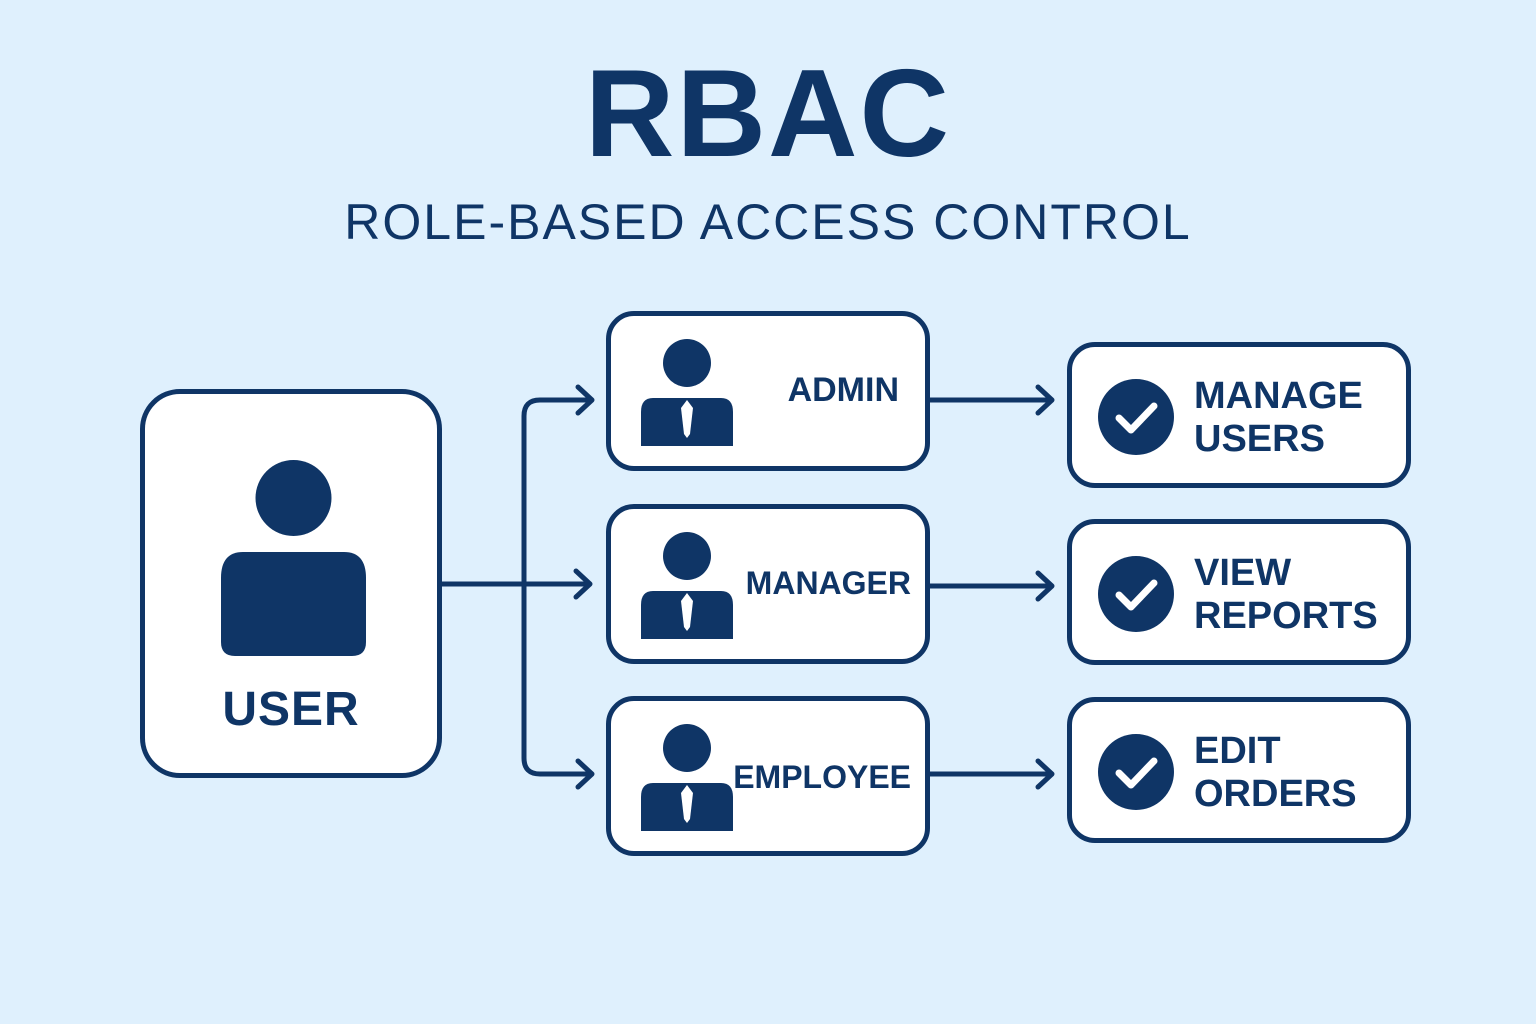 The height and width of the screenshot is (1024, 1536). What do you see at coordinates (585, 400) in the screenshot?
I see `arrowhead-admin` at bounding box center [585, 400].